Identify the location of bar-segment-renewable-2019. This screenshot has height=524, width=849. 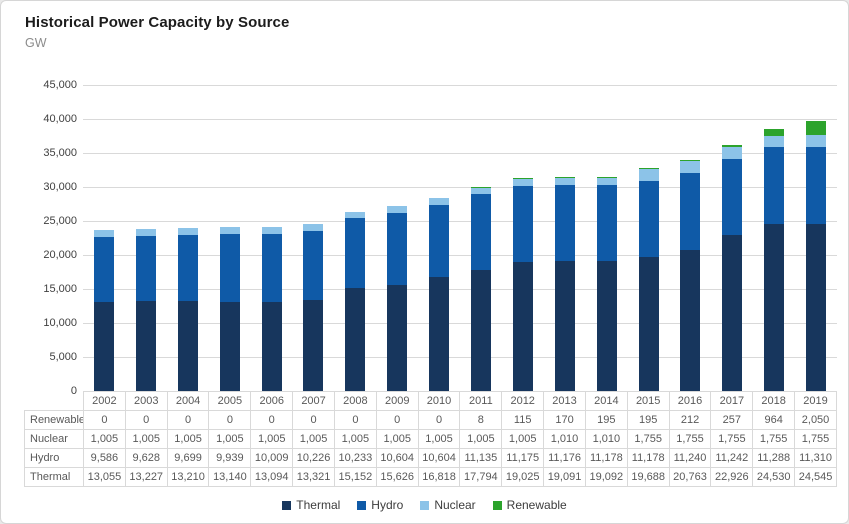
(816, 128).